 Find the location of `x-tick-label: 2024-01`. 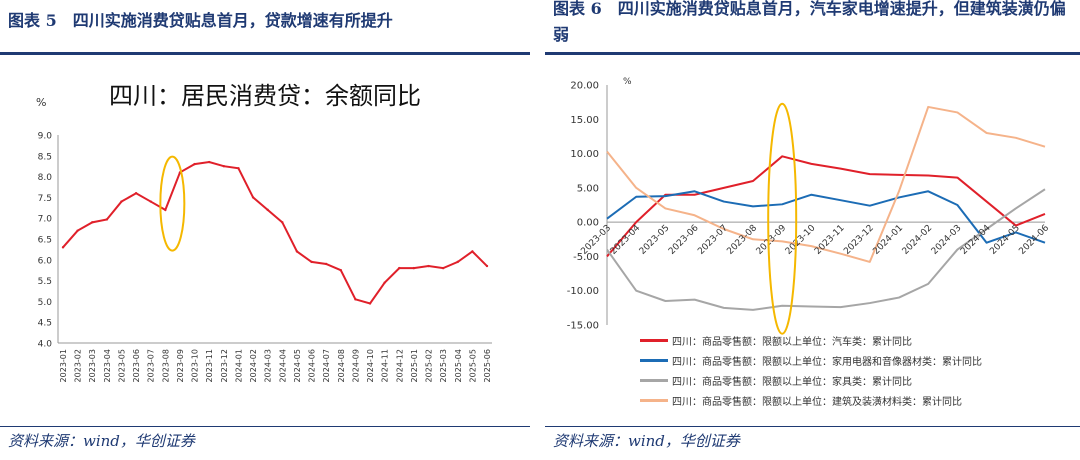

x-tick-label: 2024-01 is located at coordinates (238, 365).